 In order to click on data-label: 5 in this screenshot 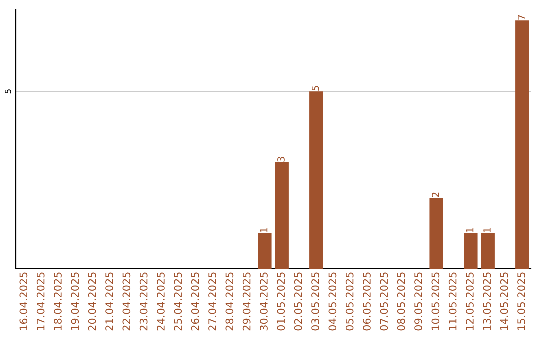, I will do `click(316, 88)`.